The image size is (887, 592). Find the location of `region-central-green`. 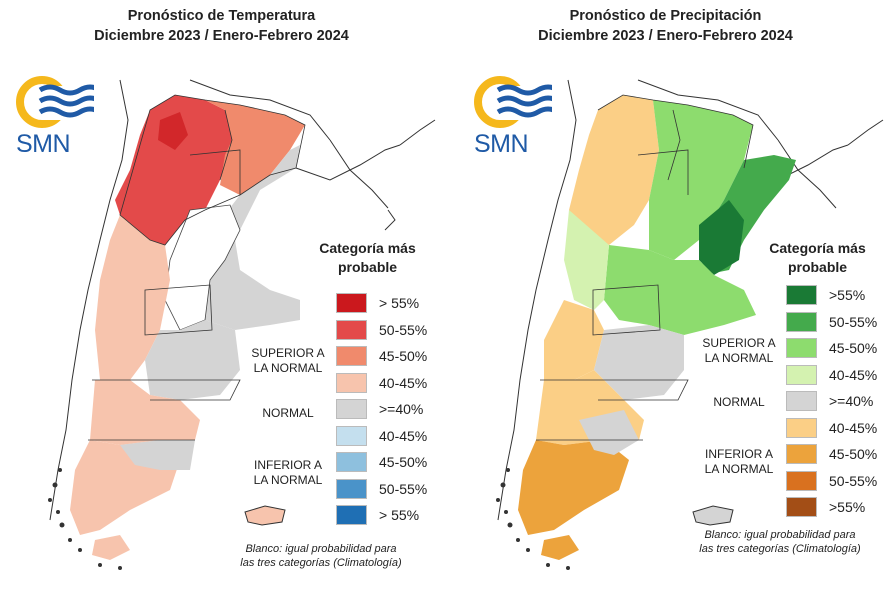

region-central-green is located at coordinates (680, 290).